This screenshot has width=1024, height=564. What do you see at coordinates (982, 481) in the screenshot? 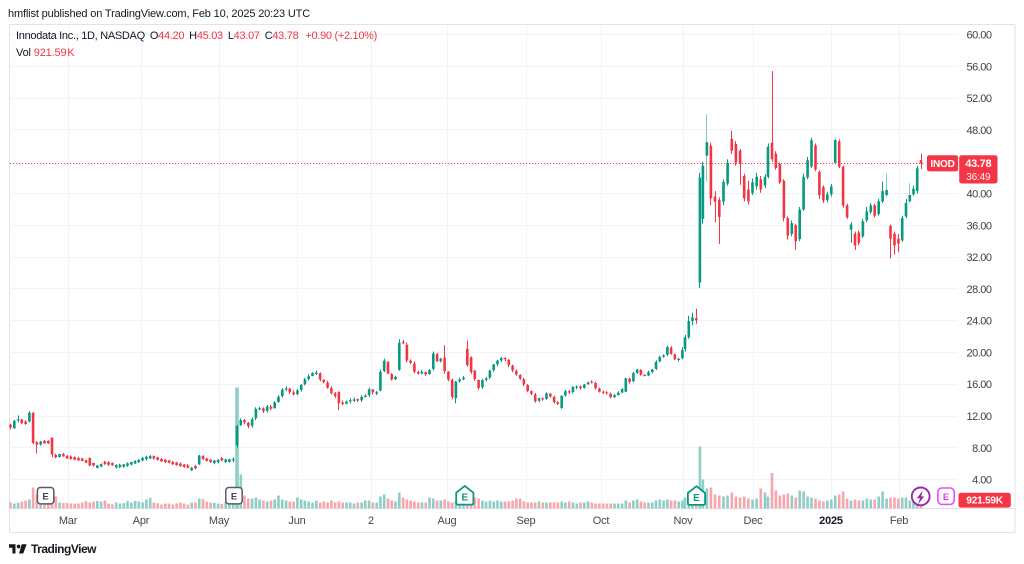
I see `svg-text: 4.00` at bounding box center [982, 481].